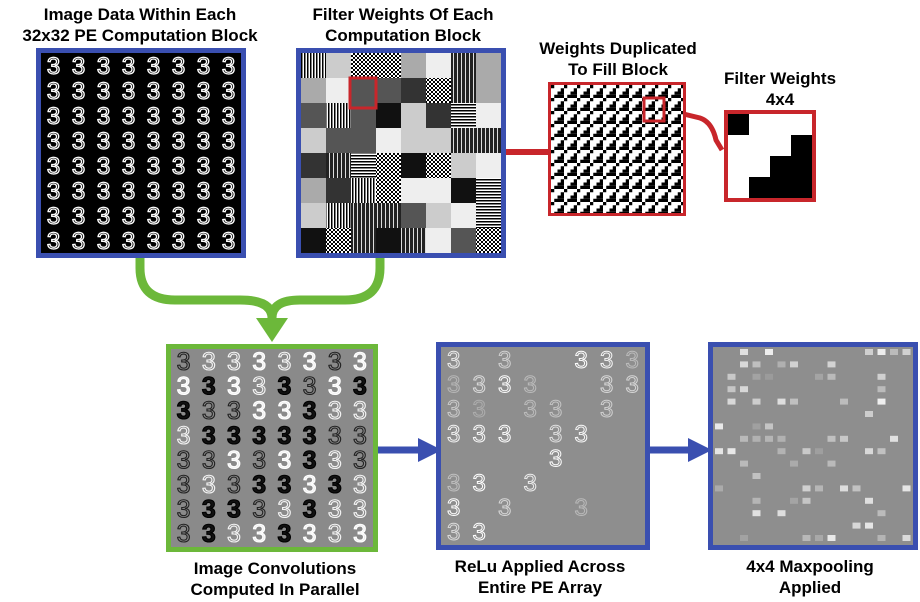 The height and width of the screenshot is (602, 920). What do you see at coordinates (810, 566) in the screenshot?
I see `maxpool-label-line1: 4x4 Maxpooling` at bounding box center [810, 566].